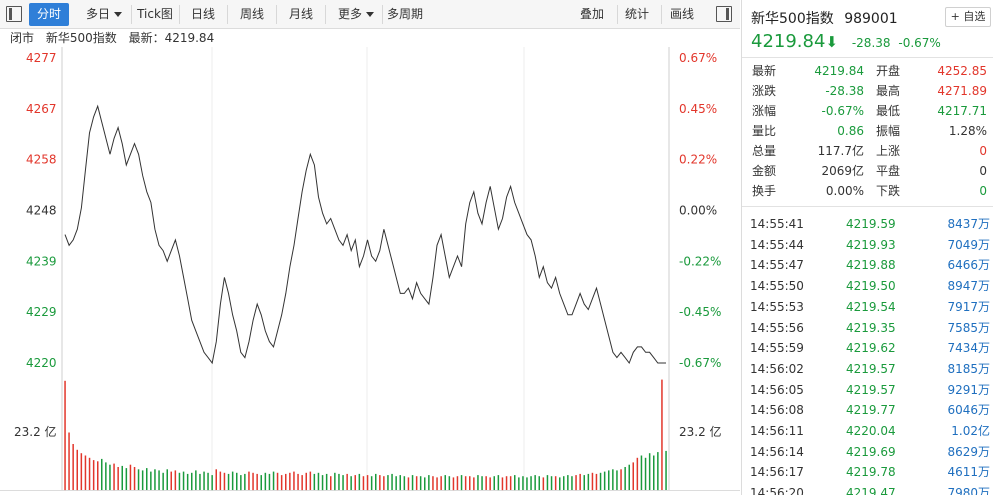 Image resolution: width=993 pixels, height=495 pixels. I want to click on chart-info-line: 闭市 新华500指数 最新：4219.84, so click(370, 38).